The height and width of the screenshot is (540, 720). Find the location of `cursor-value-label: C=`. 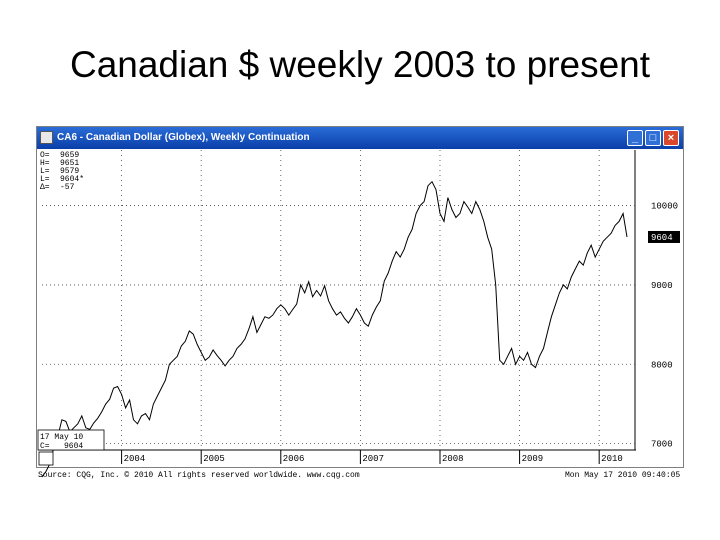

cursor-value-label: C= is located at coordinates (45, 446).